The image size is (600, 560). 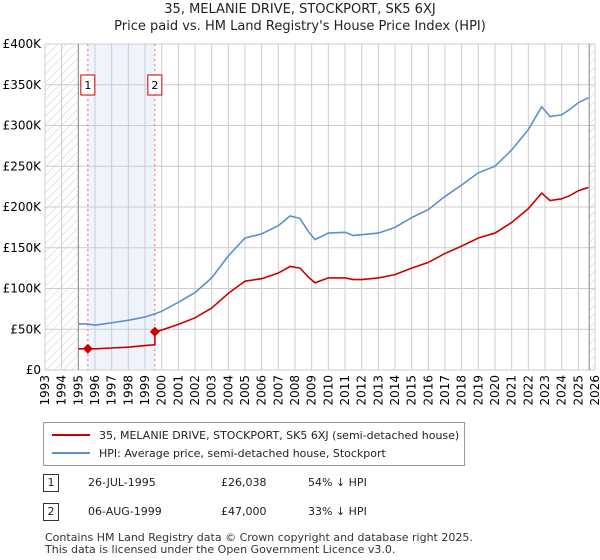 I want to click on sale-marker-number: 1, so click(x=87, y=85).